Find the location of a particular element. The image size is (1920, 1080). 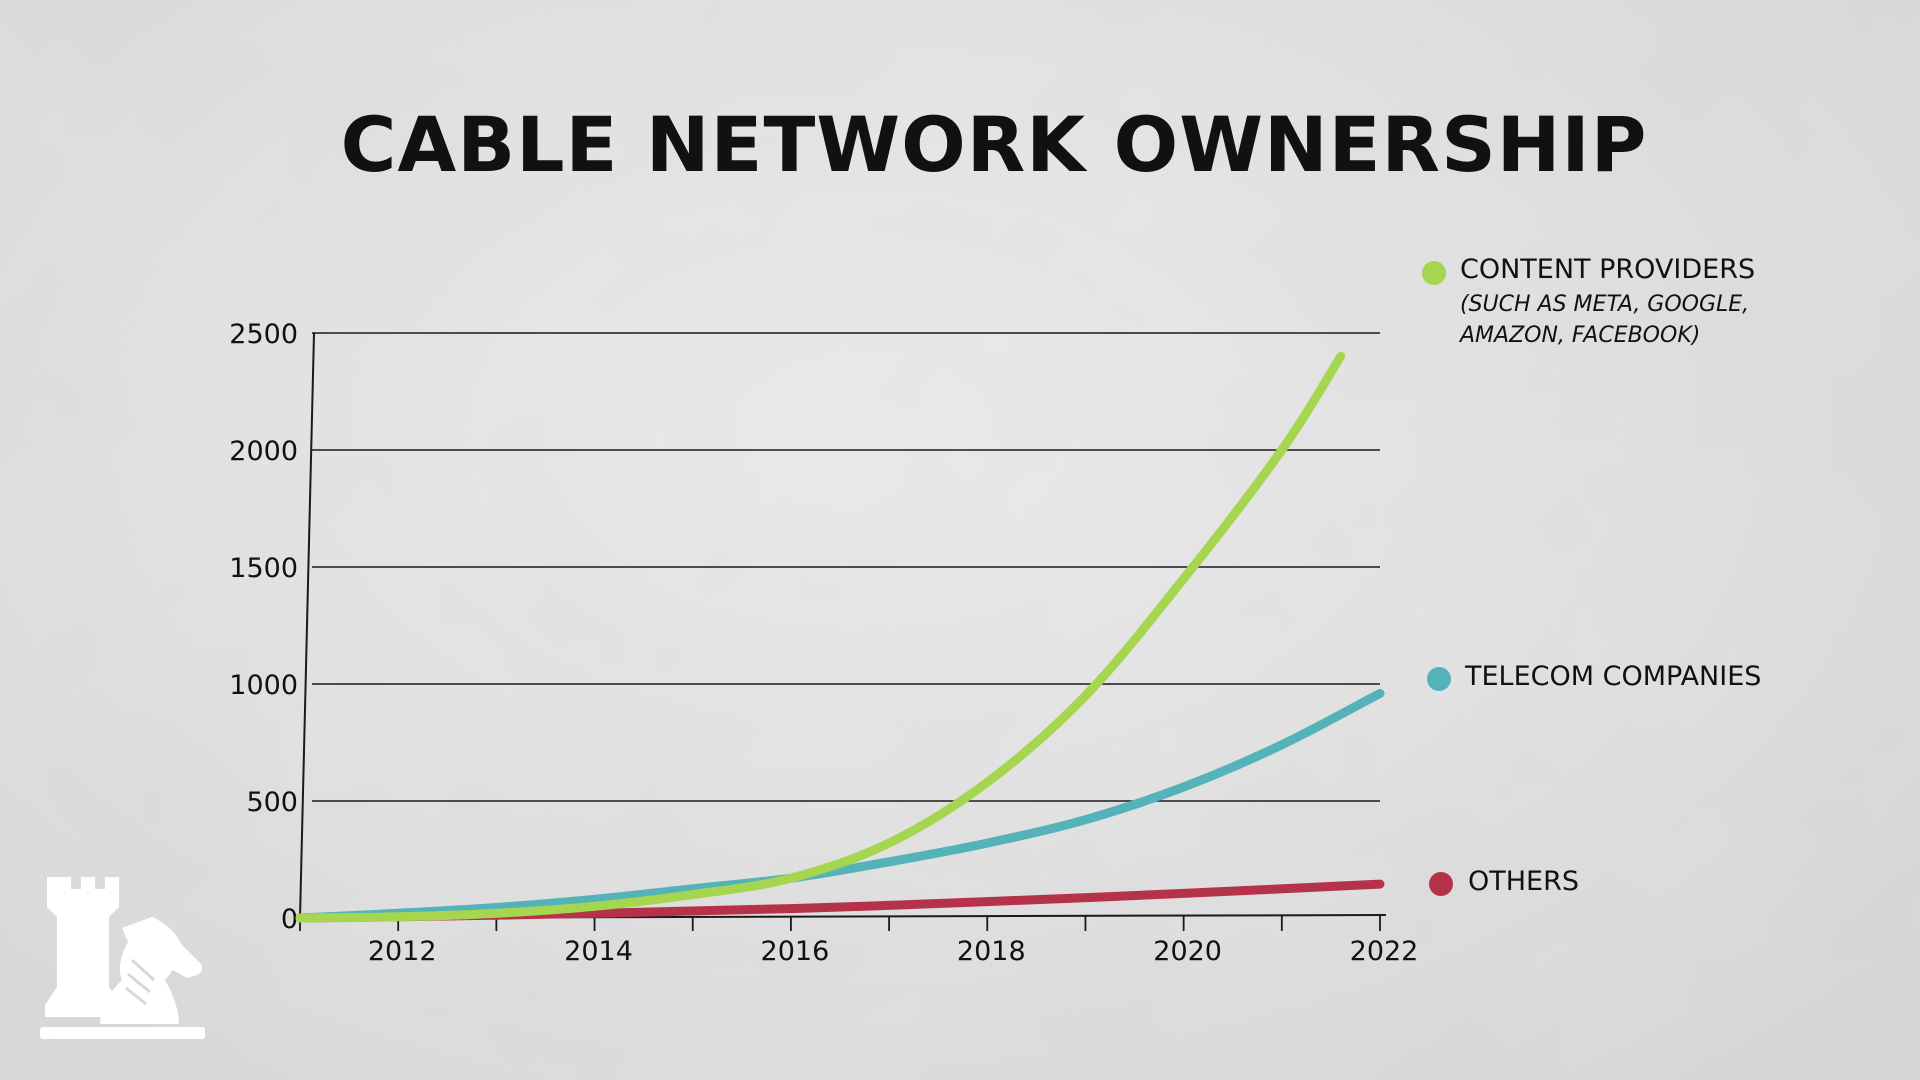

y-tick-label: 1500 is located at coordinates (263, 568).